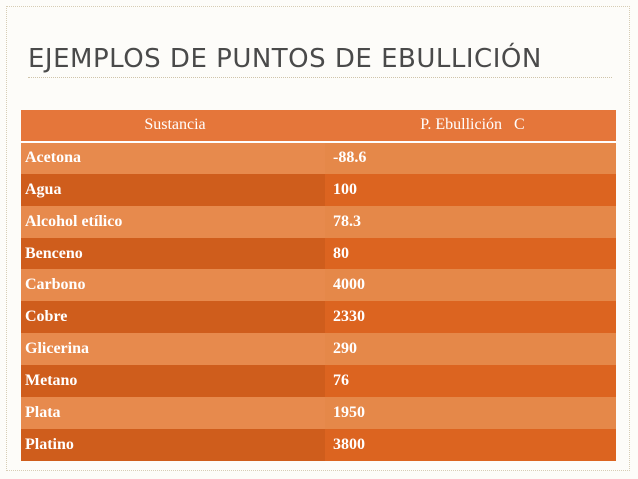 The width and height of the screenshot is (638, 479). I want to click on table-row: Acetona -88.6, so click(318, 157).